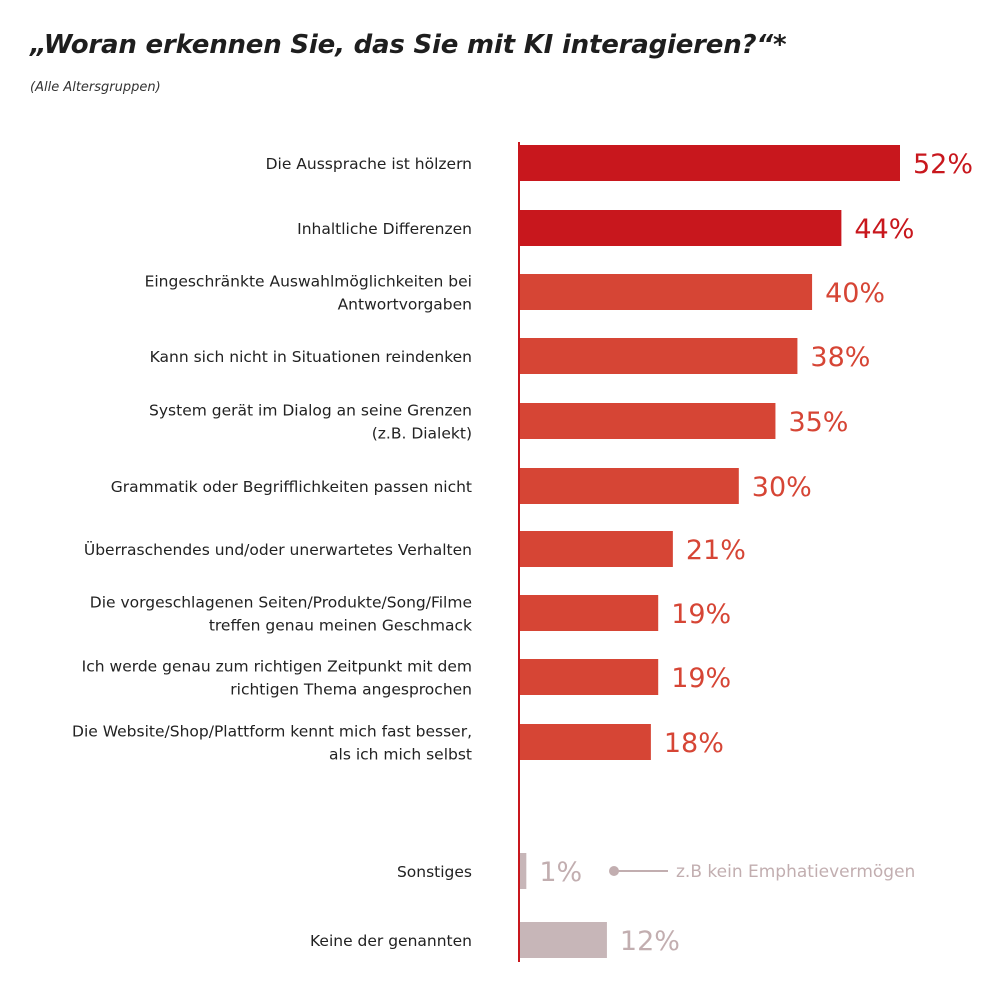  I want to click on value-label-8: 19%, so click(701, 614).